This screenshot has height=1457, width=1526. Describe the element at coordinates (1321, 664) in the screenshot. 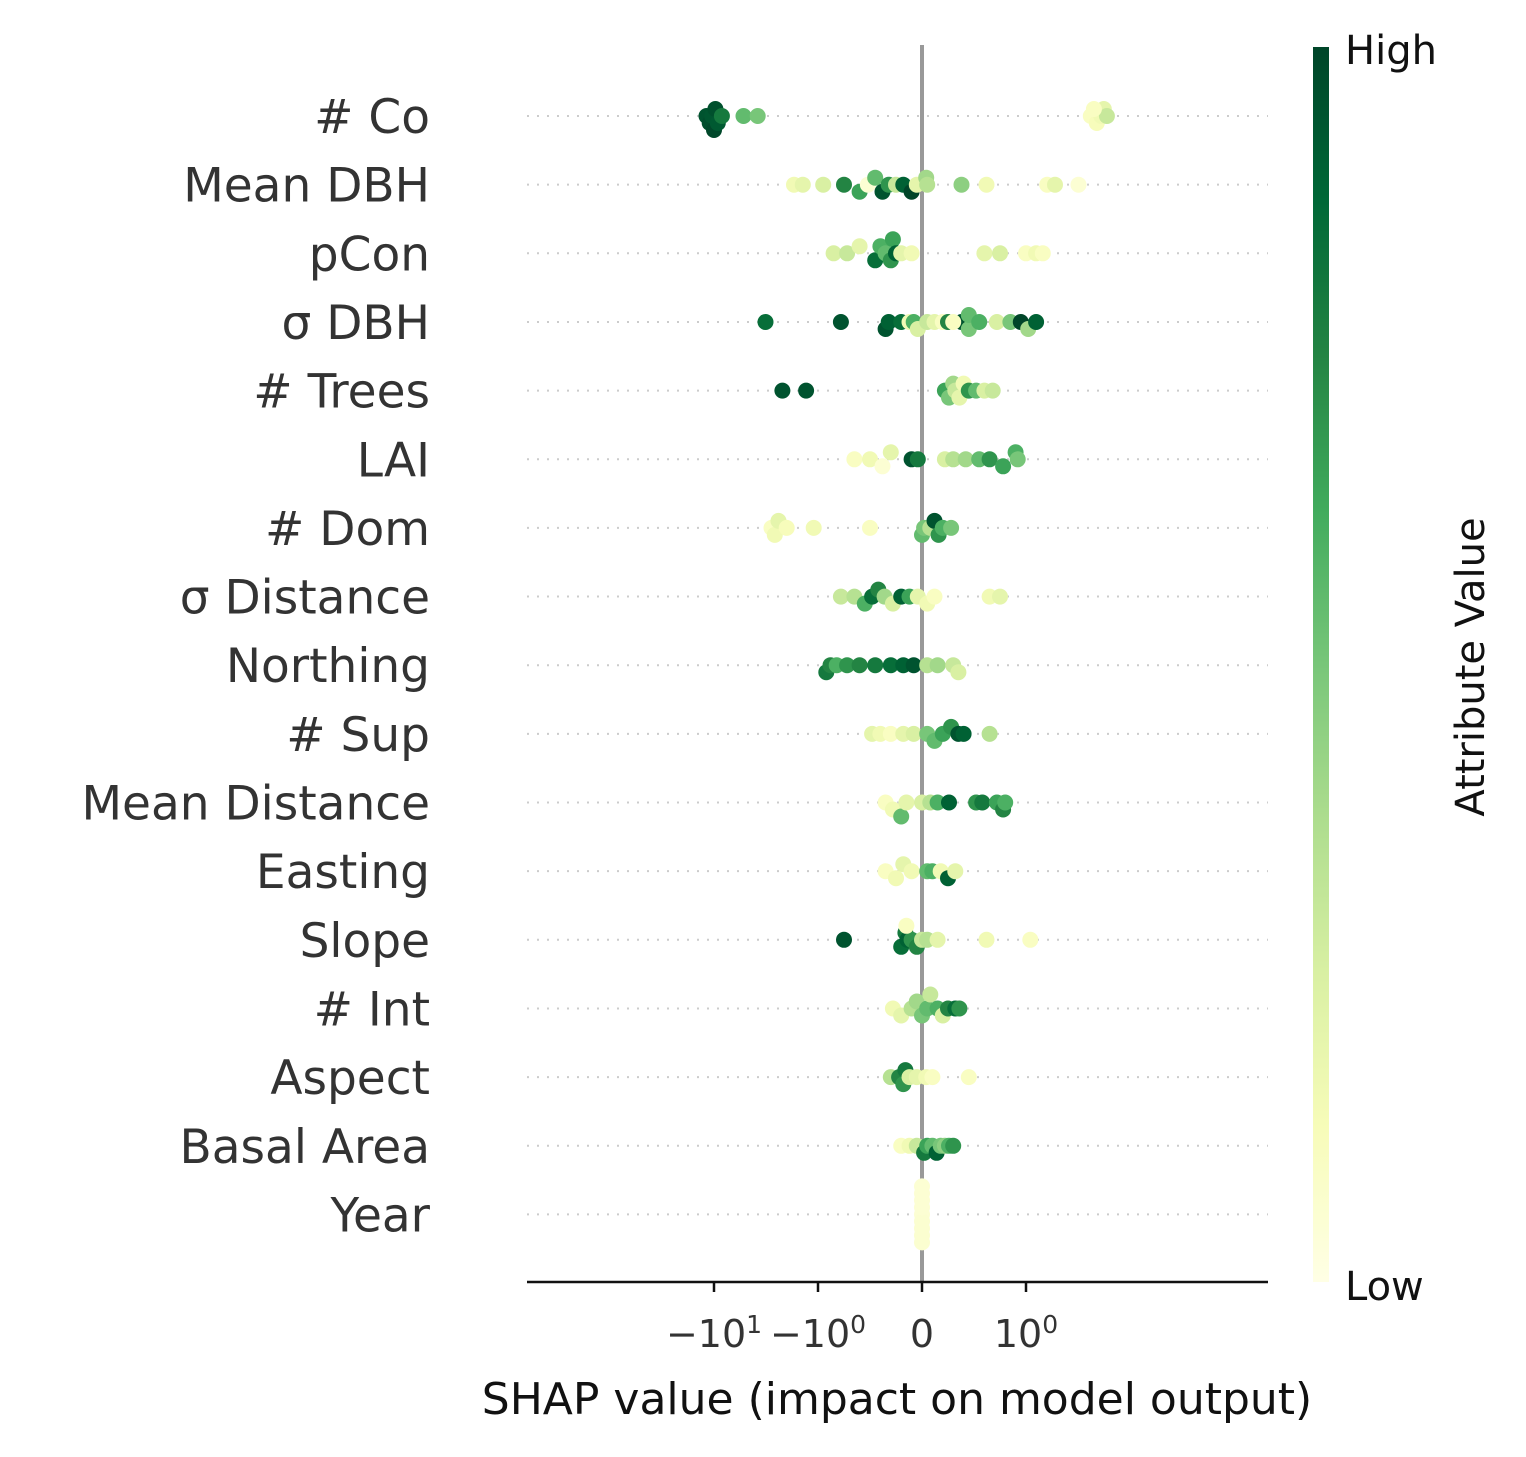

I see `colorbar` at that location.